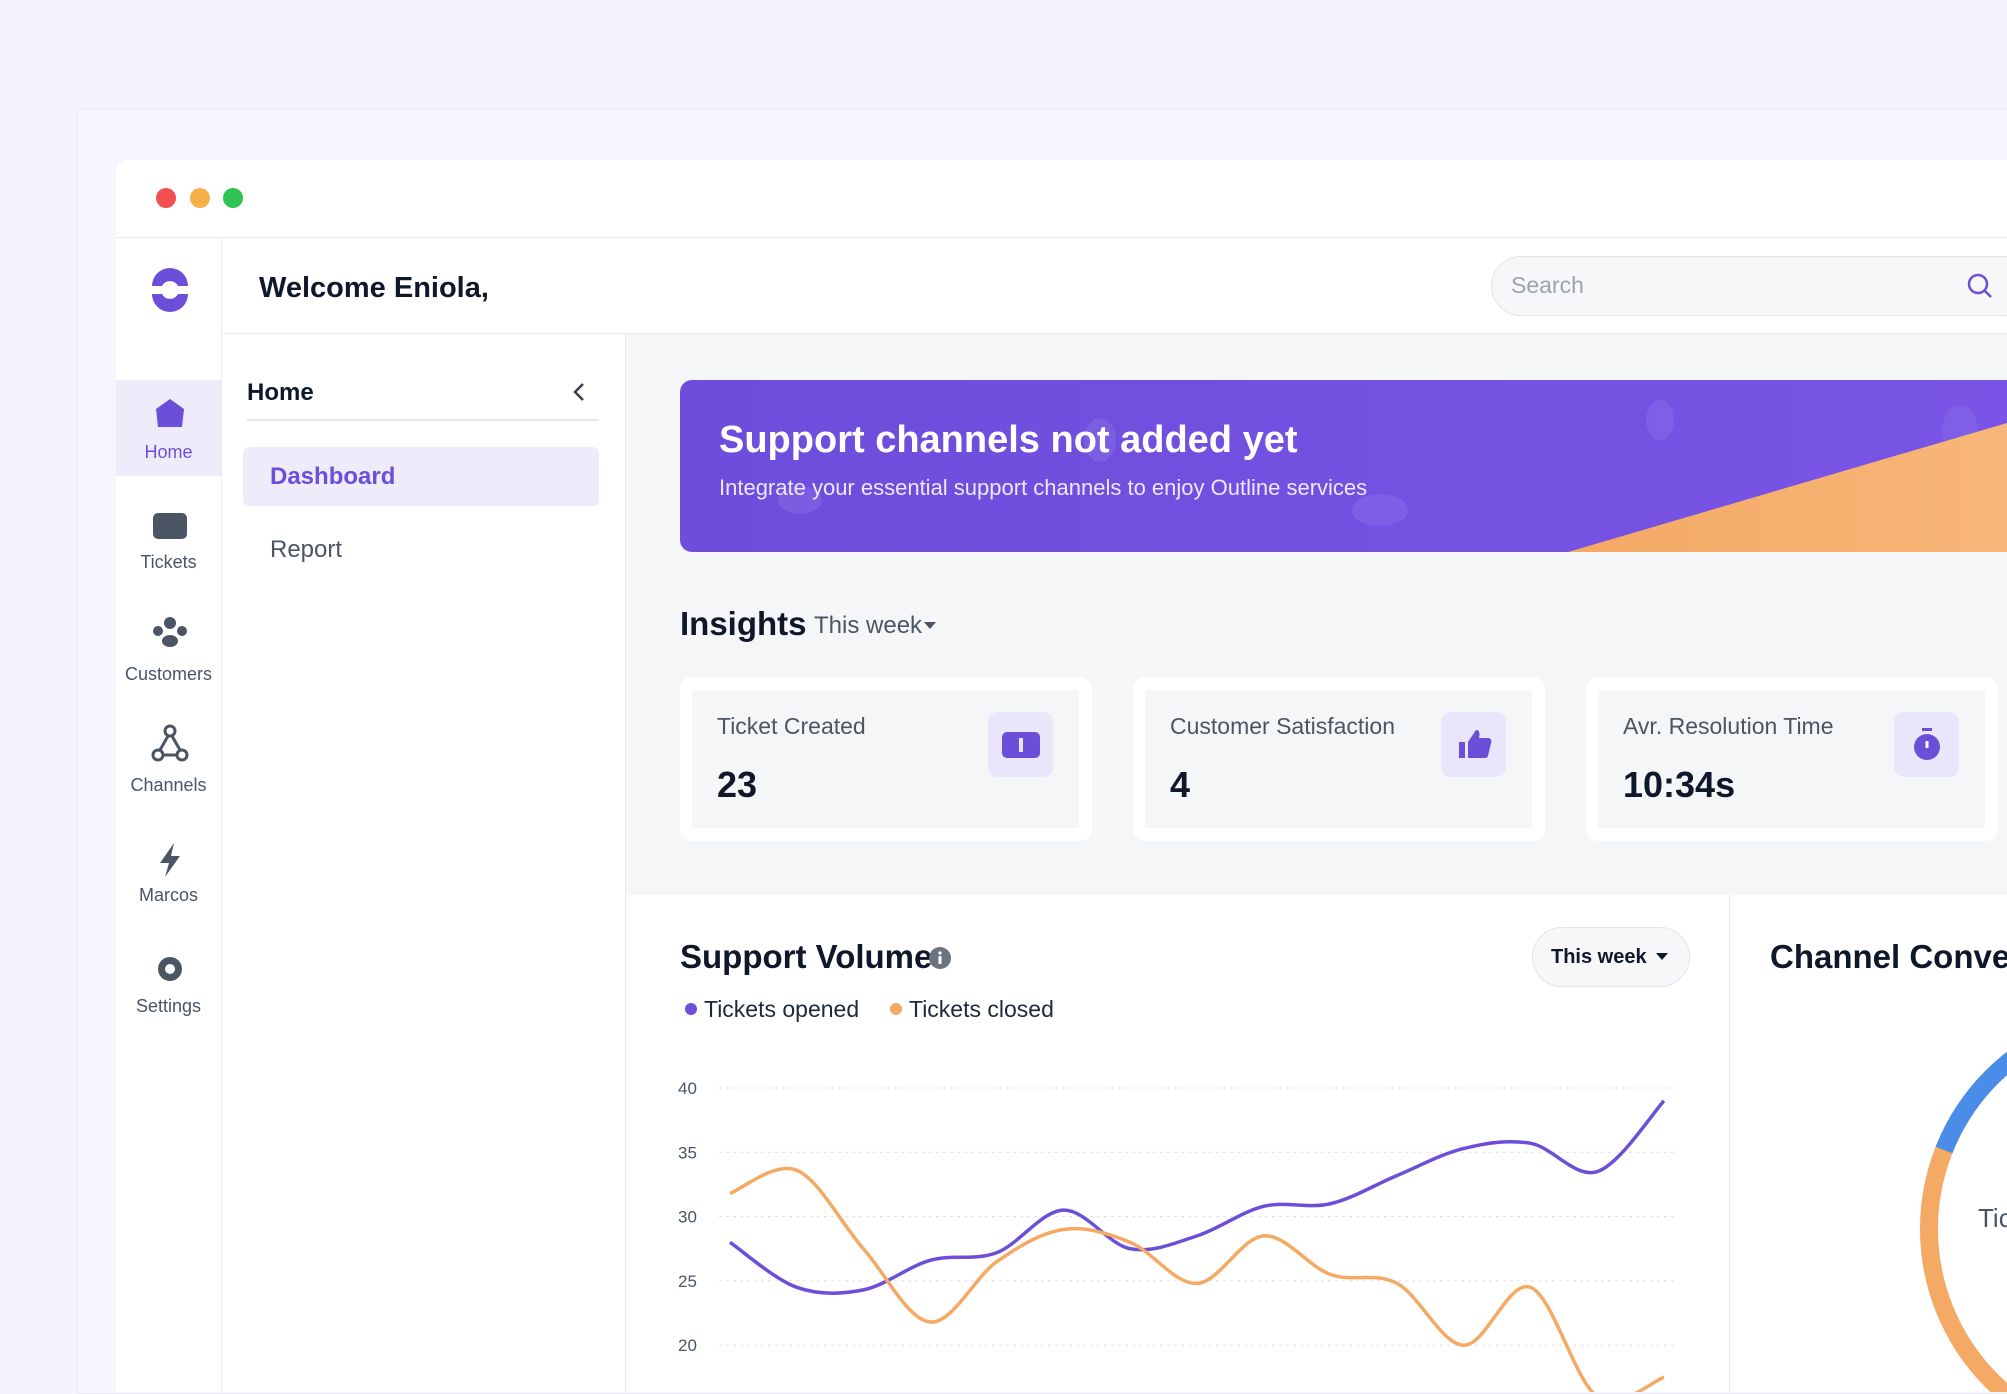  What do you see at coordinates (1992, 1218) in the screenshot?
I see `donut-center-label: Tic` at bounding box center [1992, 1218].